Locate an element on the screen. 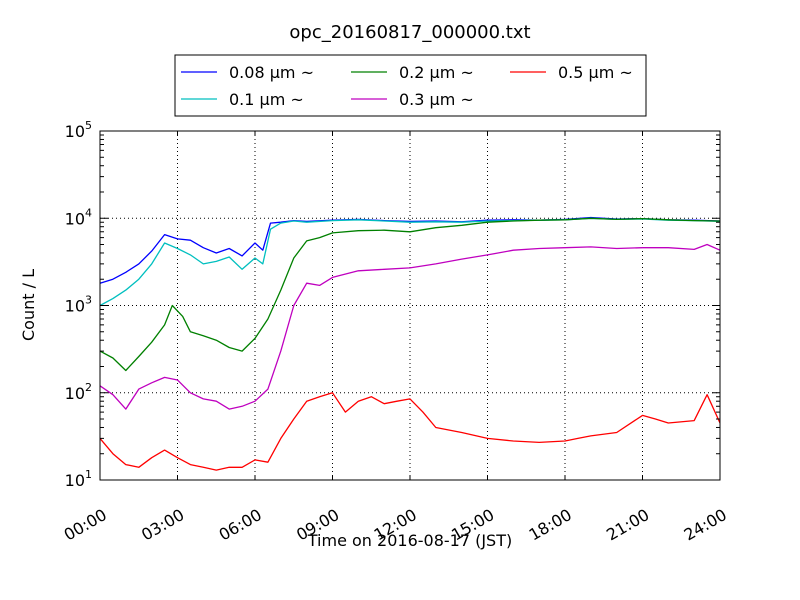 This screenshot has height=600, width=800. legend-label-2: 0.1 μm ~ is located at coordinates (266, 99).